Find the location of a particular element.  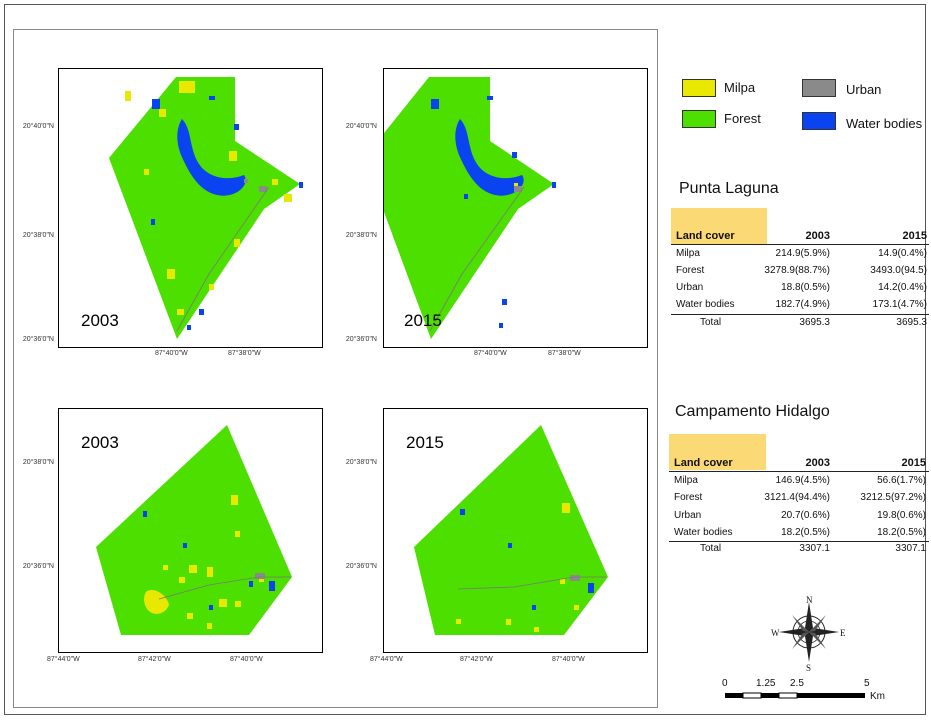

table-cell: 182.7(4.9%) is located at coordinates (802, 304).